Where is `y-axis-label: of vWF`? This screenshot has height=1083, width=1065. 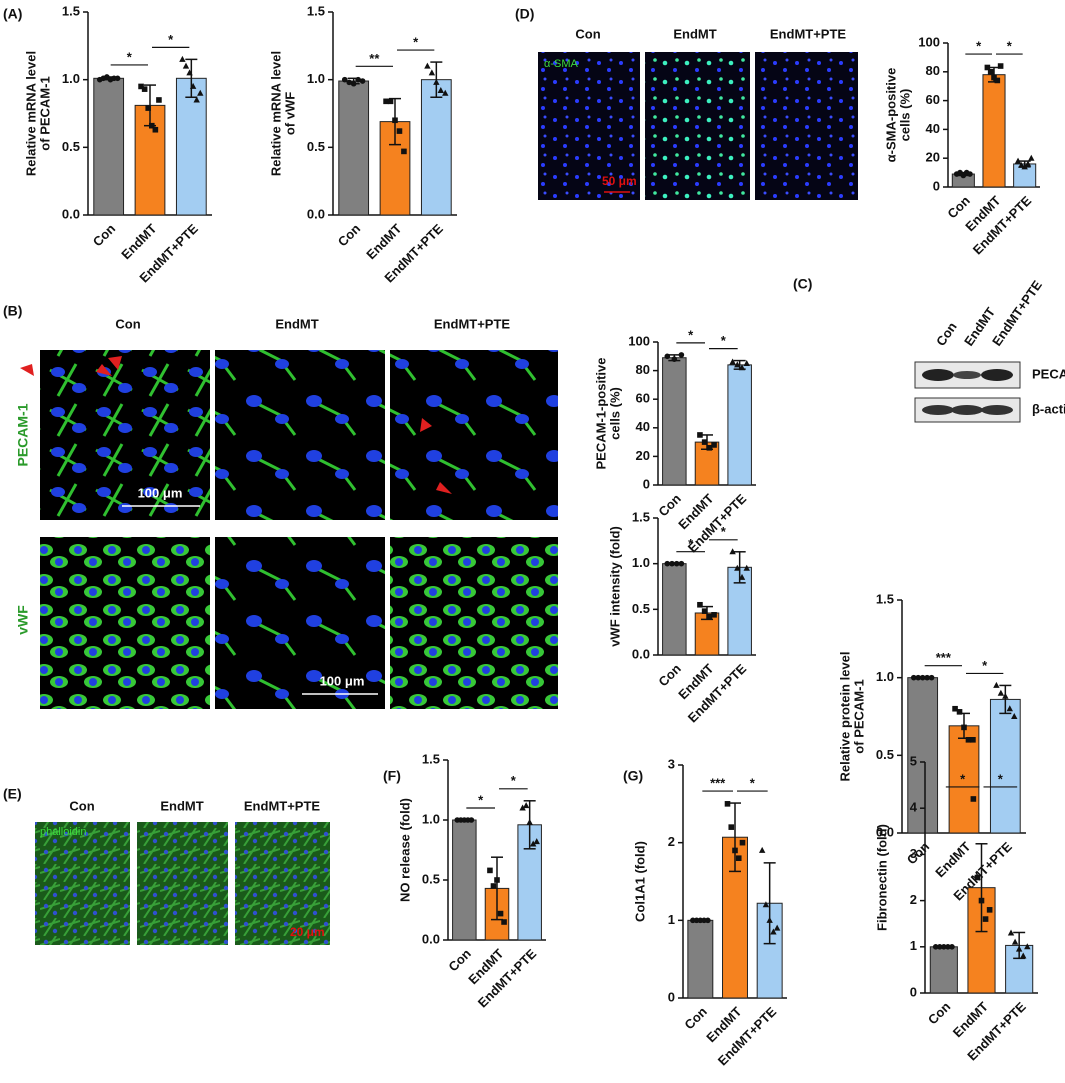
y-axis-label: of vWF is located at coordinates (289, 113).